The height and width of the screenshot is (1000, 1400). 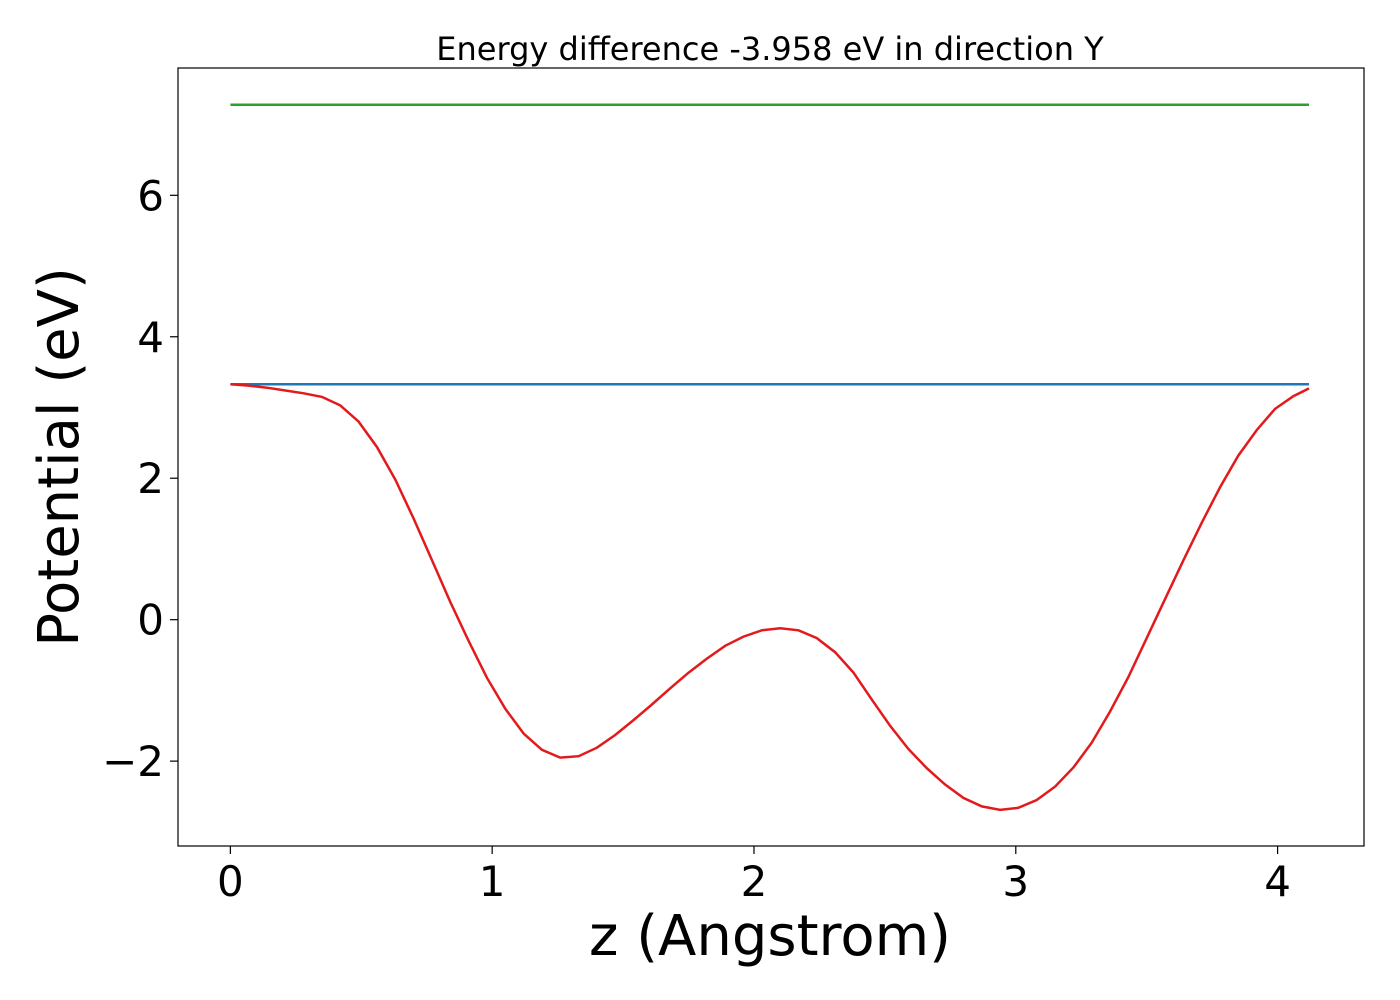 What do you see at coordinates (770, 936) in the screenshot?
I see `x-axis-label: z (Angstrom)` at bounding box center [770, 936].